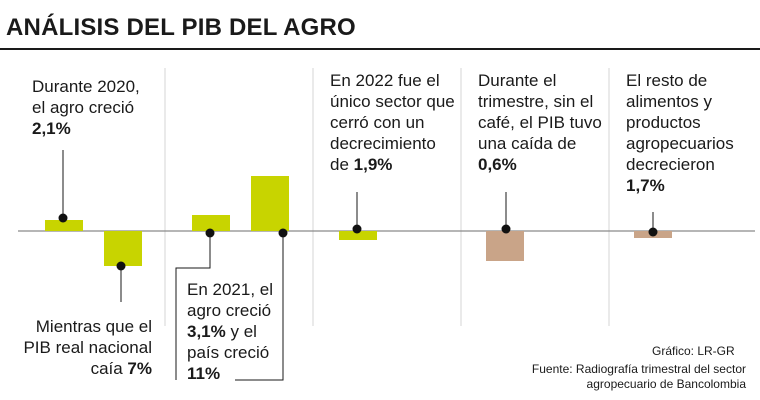  I want to click on chart-title: ANÁLISIS DEL PIB DEL AGRO, so click(181, 27).